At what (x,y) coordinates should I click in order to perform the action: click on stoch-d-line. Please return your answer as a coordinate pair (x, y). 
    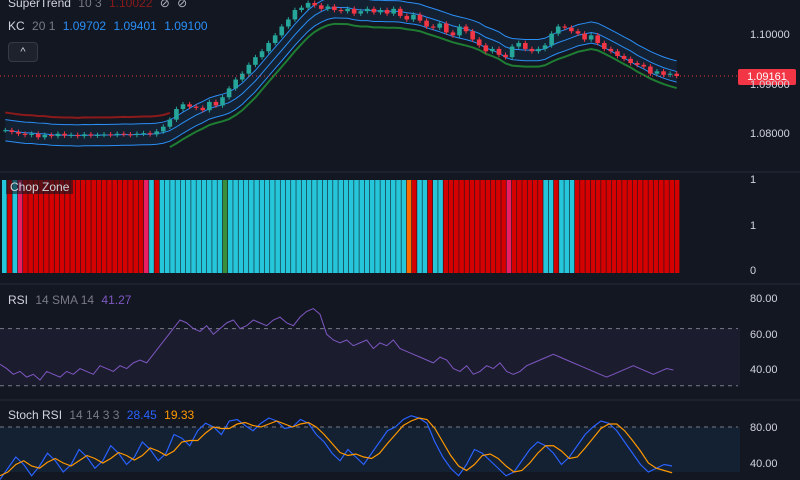
    Looking at the image, I should click on (336, 447).